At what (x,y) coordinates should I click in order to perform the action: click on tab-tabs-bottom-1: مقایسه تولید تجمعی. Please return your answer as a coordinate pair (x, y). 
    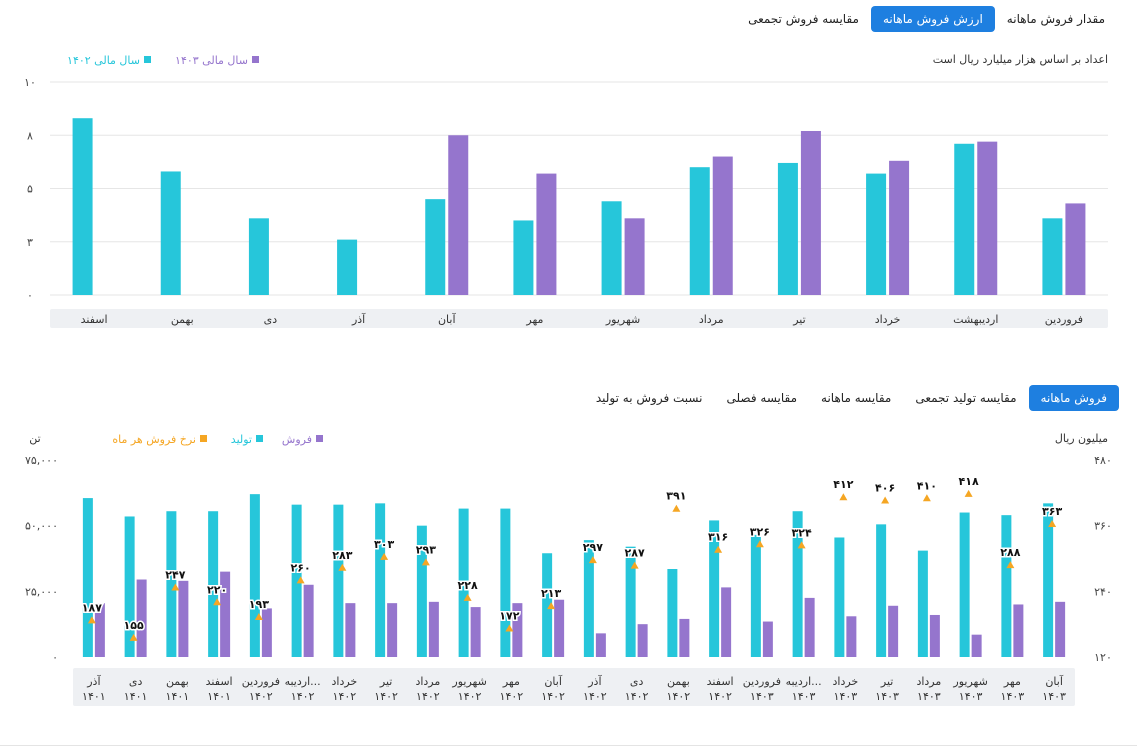
    Looking at the image, I should click on (966, 398).